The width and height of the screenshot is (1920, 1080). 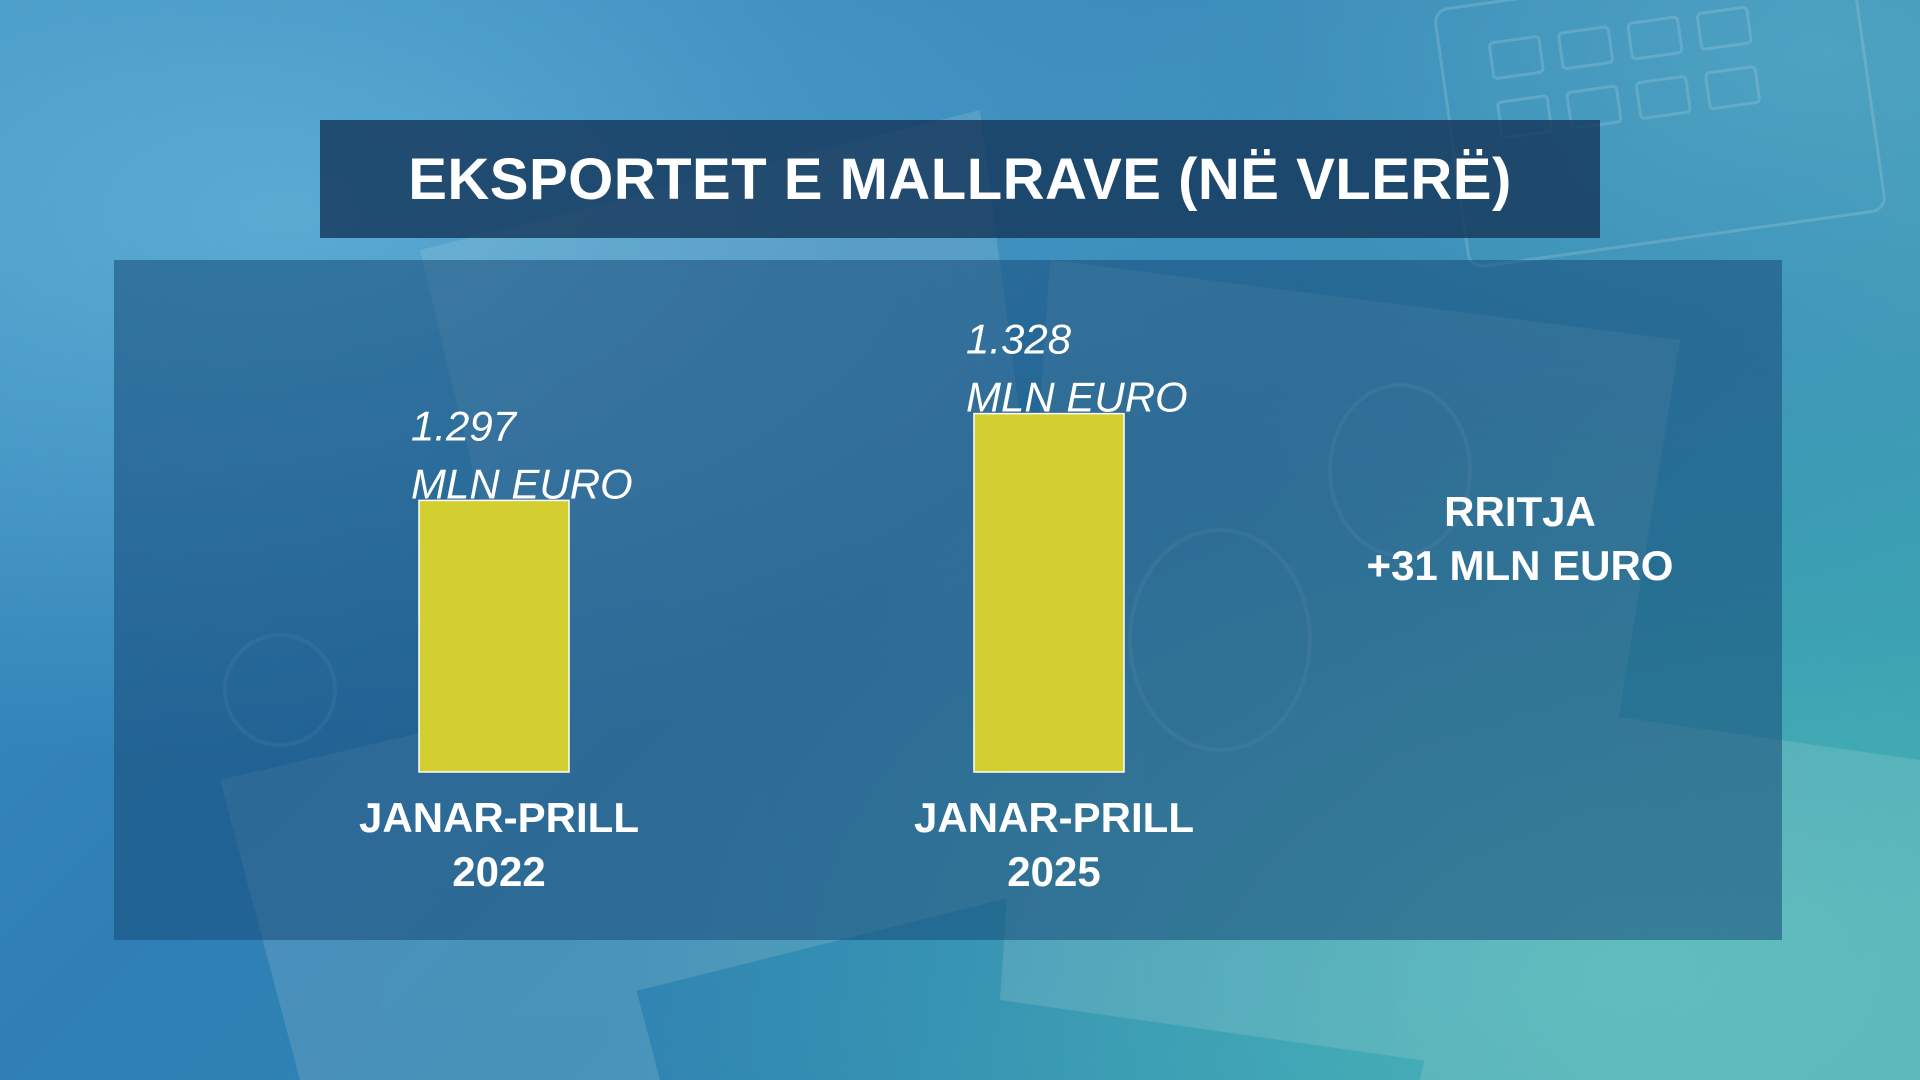 What do you see at coordinates (464, 425) in the screenshot?
I see `value-label-1-line-1: 1.297` at bounding box center [464, 425].